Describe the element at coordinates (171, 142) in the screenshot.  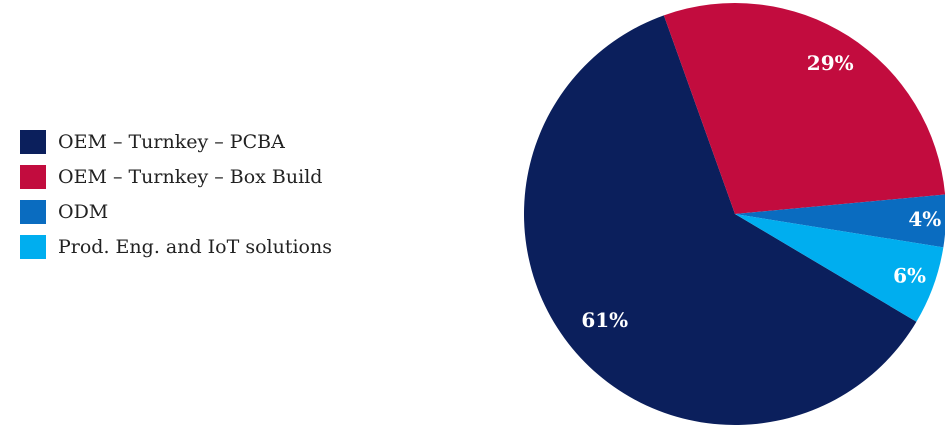
I see `legend-label: OEM – Turnkey – PCBA` at that location.